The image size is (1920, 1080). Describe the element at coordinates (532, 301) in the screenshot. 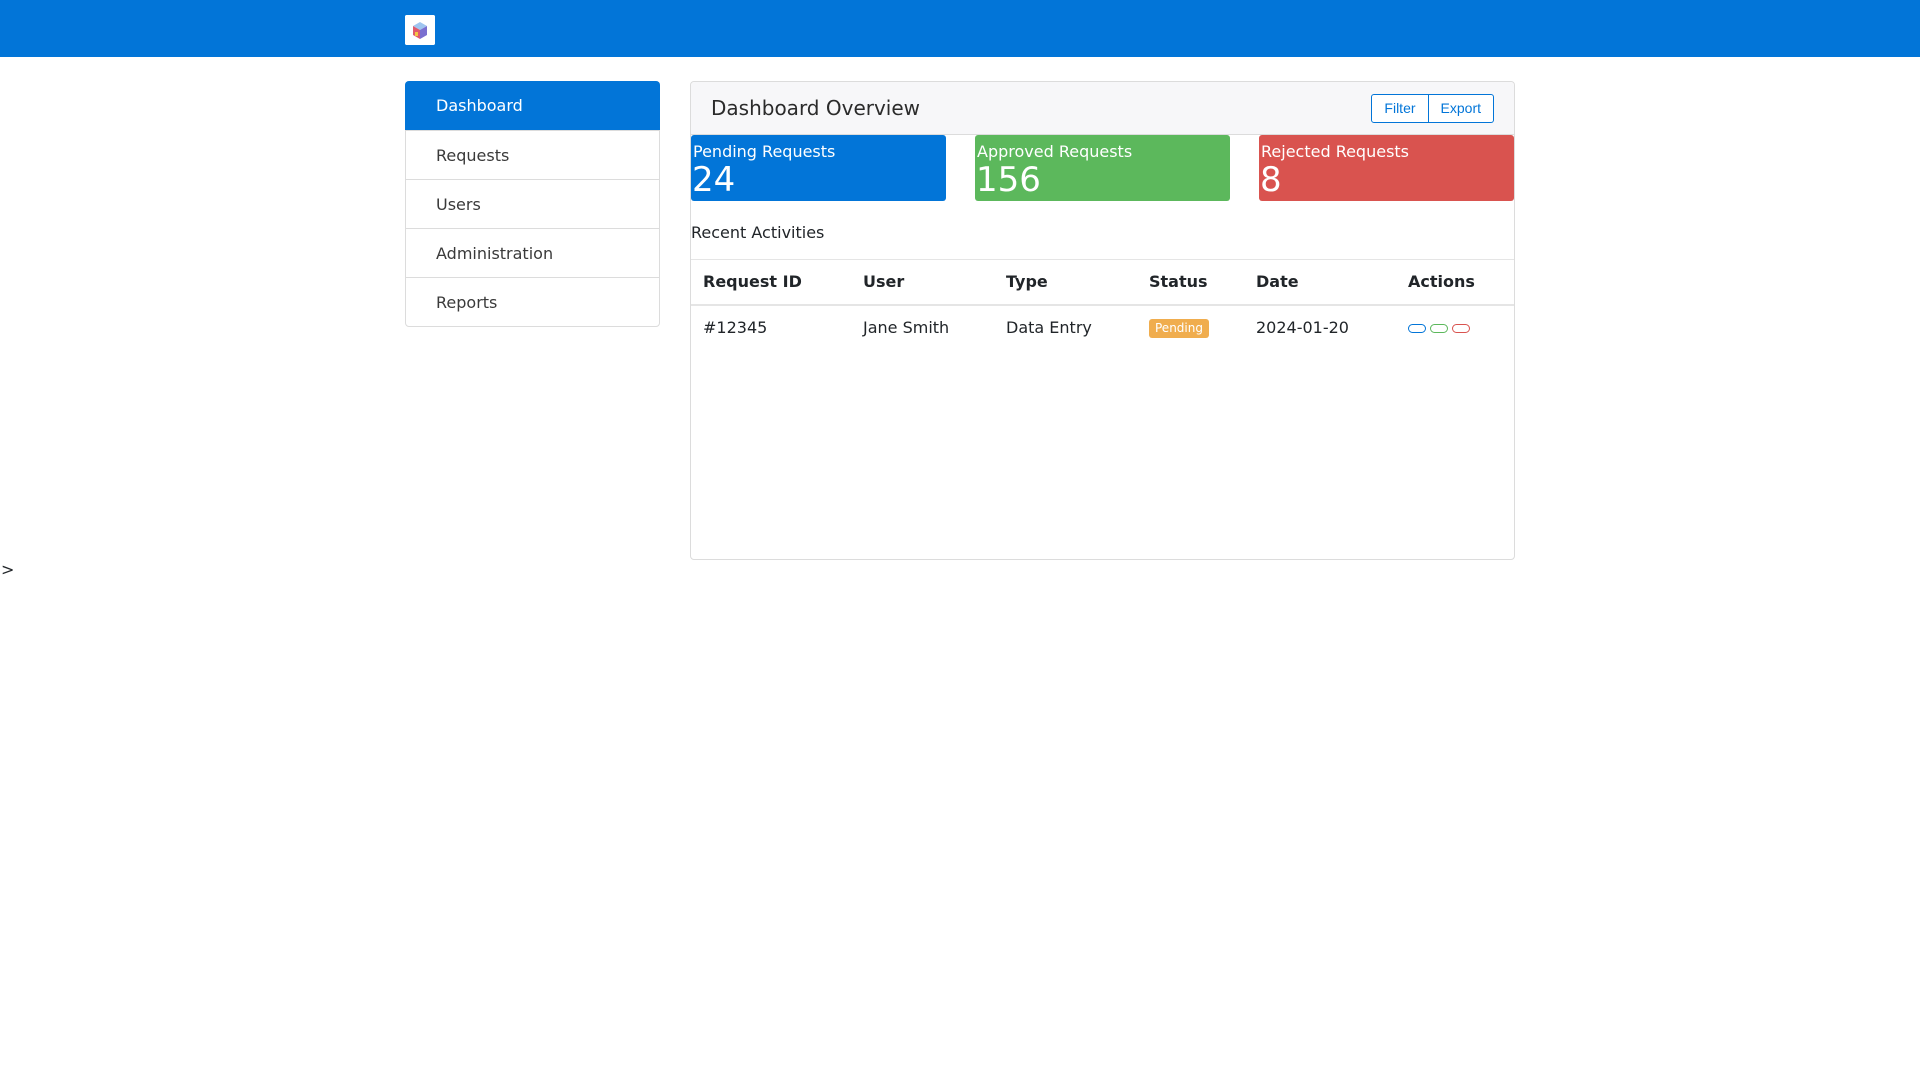

I see `sidebar-item-reports: Reports` at that location.